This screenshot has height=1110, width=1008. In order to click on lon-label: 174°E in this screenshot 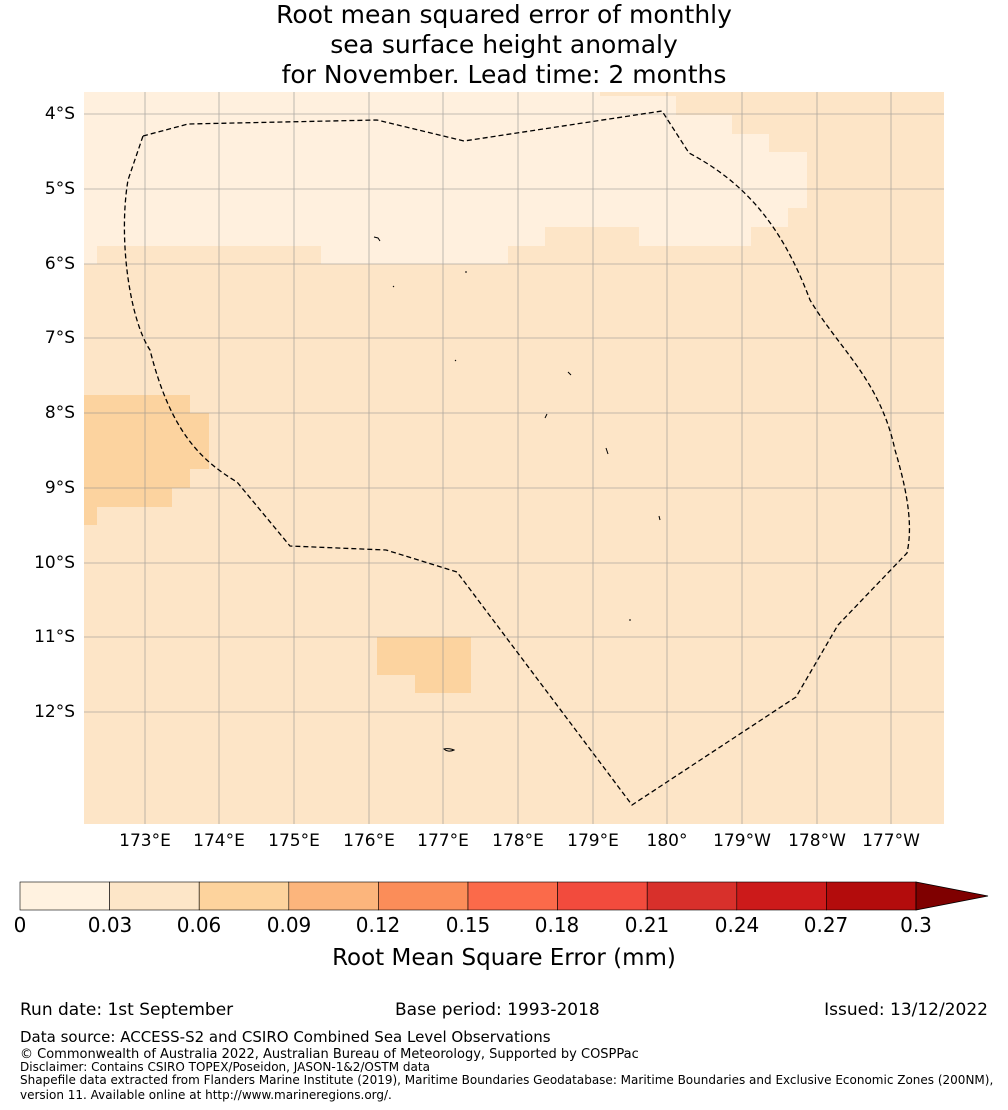, I will do `click(219, 841)`.